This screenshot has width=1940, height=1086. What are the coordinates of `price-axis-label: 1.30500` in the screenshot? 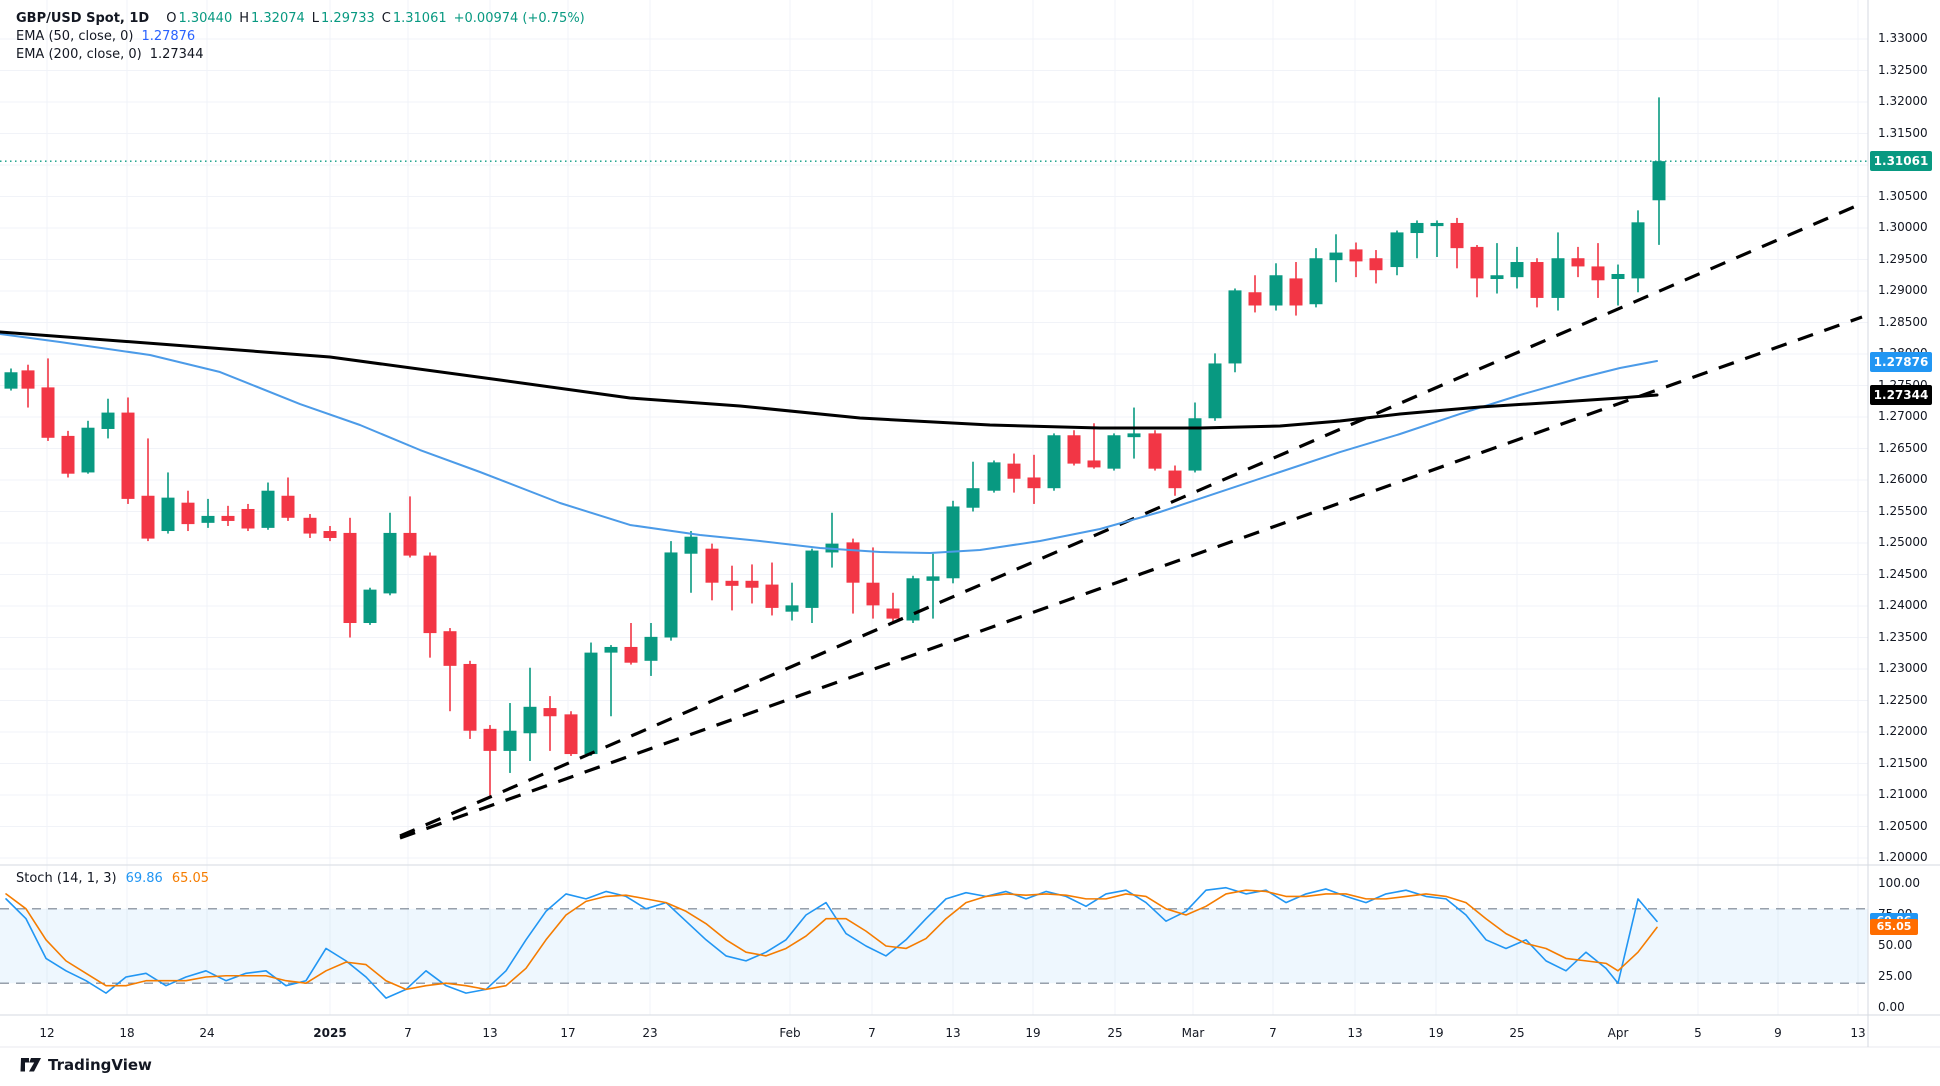 It's located at (1903, 195).